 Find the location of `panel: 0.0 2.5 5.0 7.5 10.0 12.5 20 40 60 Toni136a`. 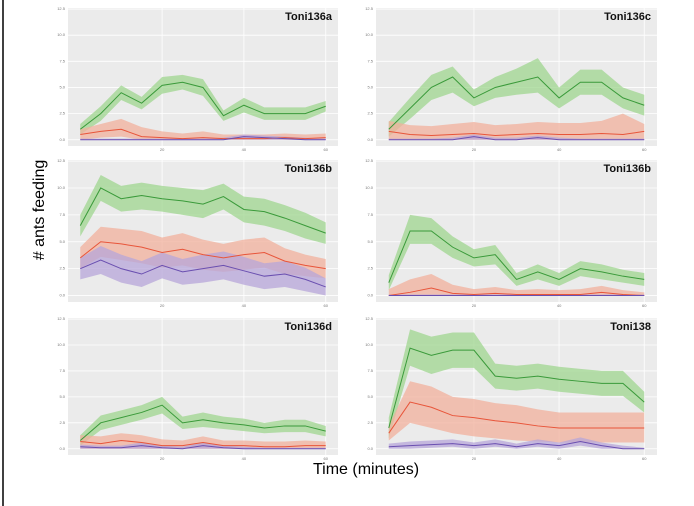

panel: 0.0 2.5 5.0 7.5 10.0 12.5 20 40 60 Toni136a is located at coordinates (197, 79).